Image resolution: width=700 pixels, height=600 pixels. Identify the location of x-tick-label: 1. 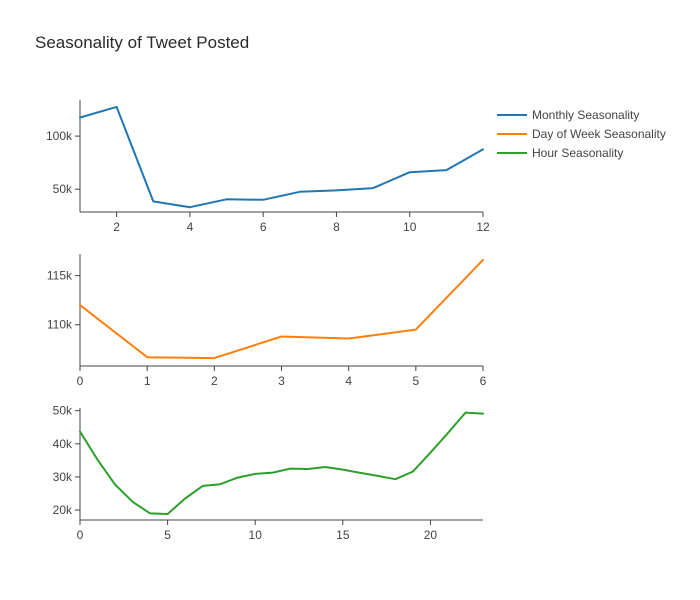
(147, 381).